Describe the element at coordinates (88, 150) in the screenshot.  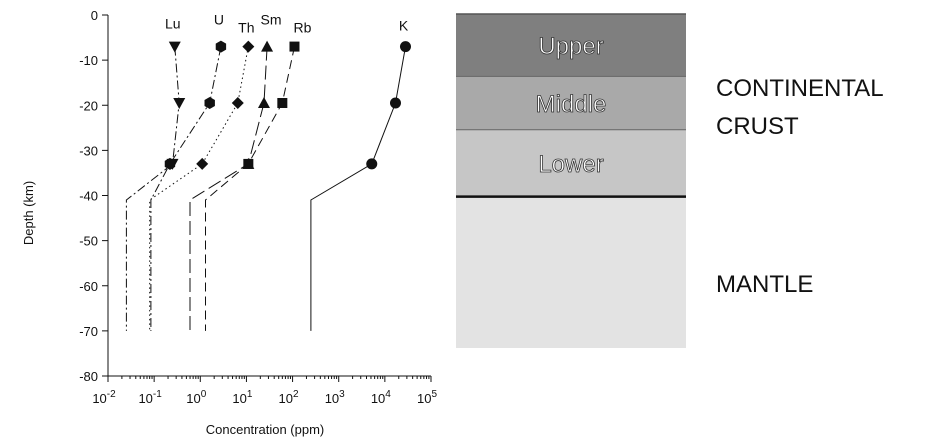
I see `y-tick-label: -30` at that location.